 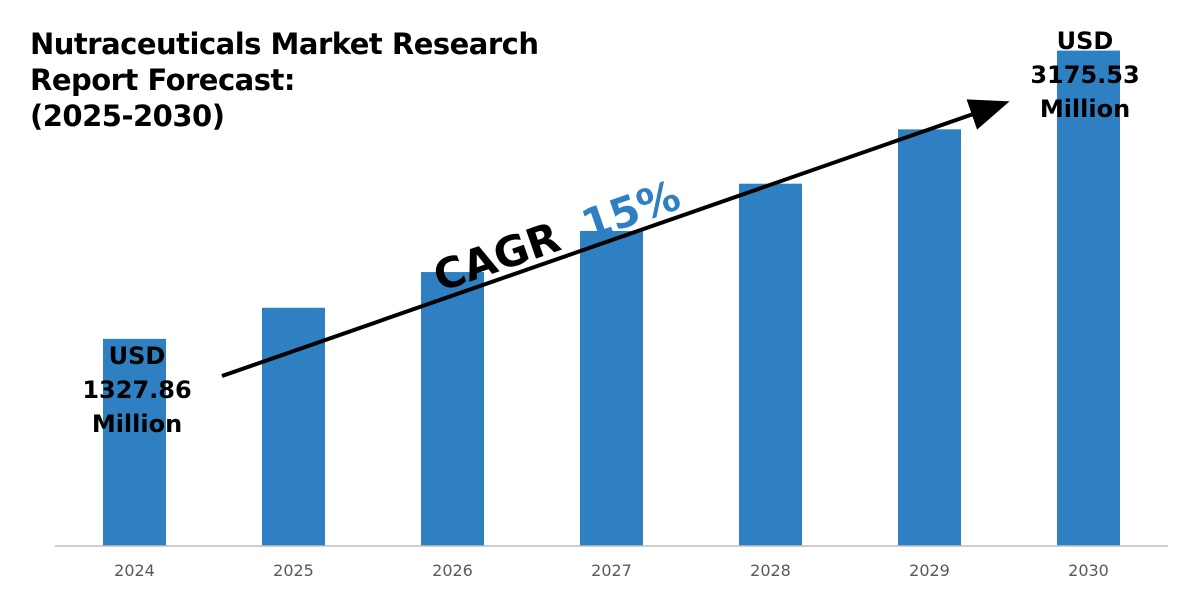 I want to click on x-tick-label-2028: 2028, so click(x=770, y=570).